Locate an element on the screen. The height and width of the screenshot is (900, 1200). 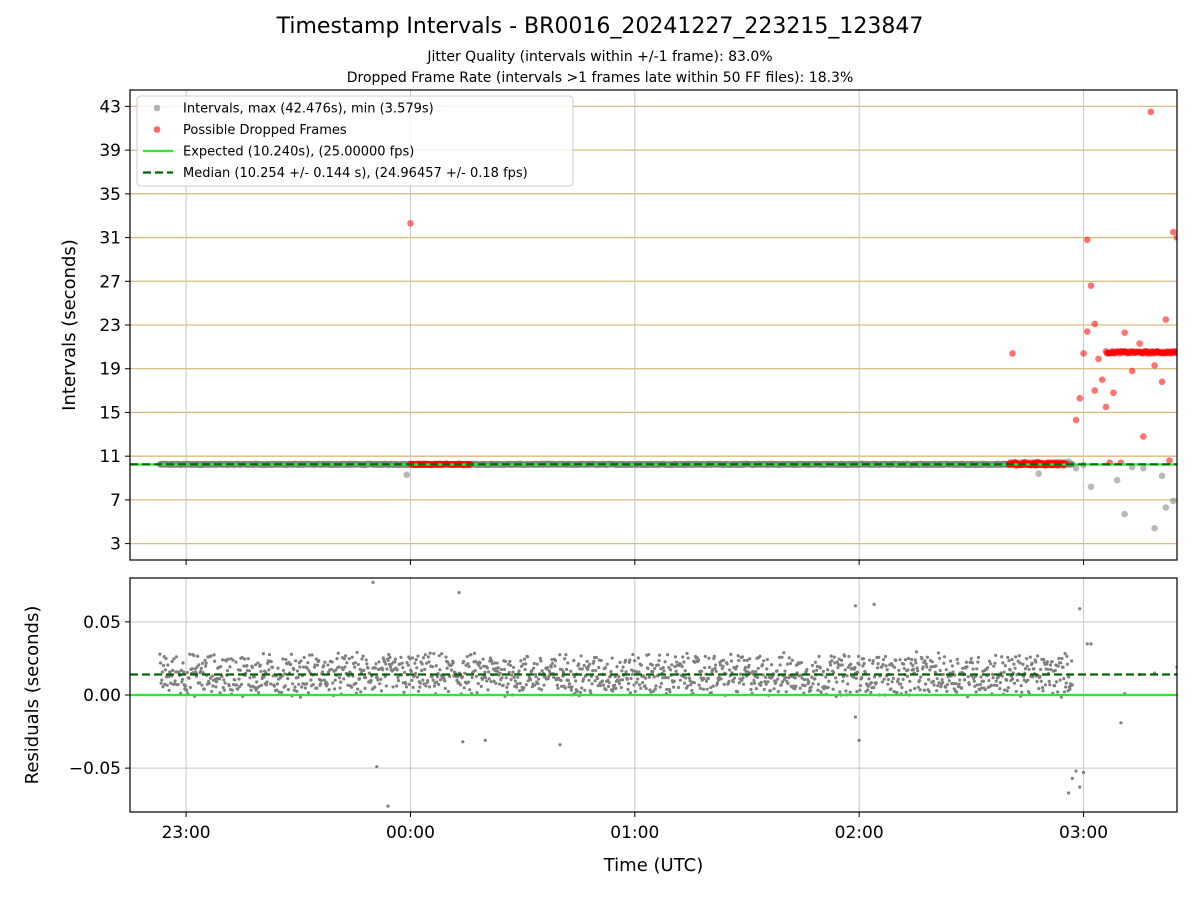
legend-label: Possible Dropped Frames is located at coordinates (265, 130).